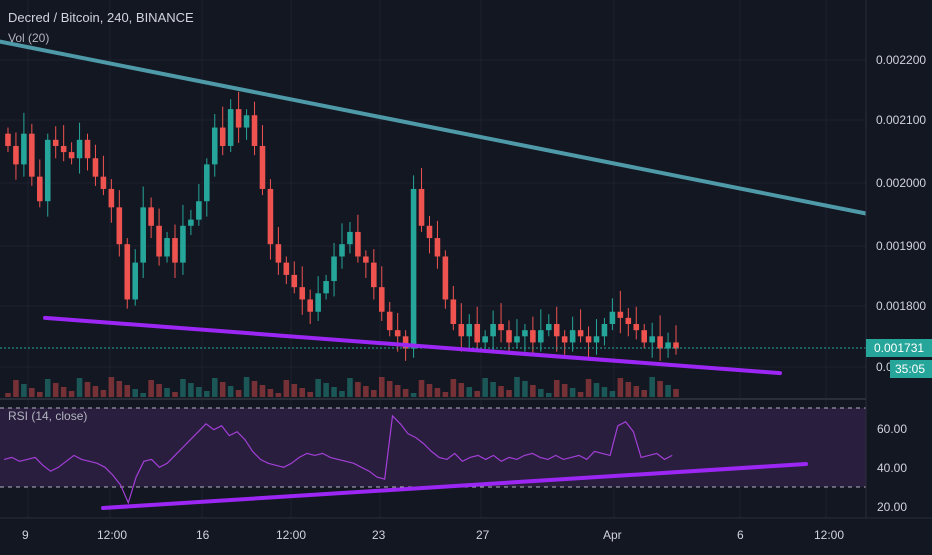  I want to click on current-price-label: 0.001731, so click(899, 348).